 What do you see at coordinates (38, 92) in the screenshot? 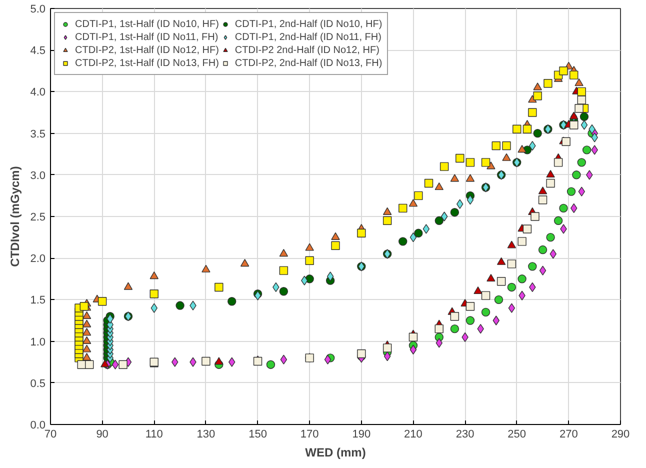
I see `y-tick-label: 4.0` at bounding box center [38, 92].